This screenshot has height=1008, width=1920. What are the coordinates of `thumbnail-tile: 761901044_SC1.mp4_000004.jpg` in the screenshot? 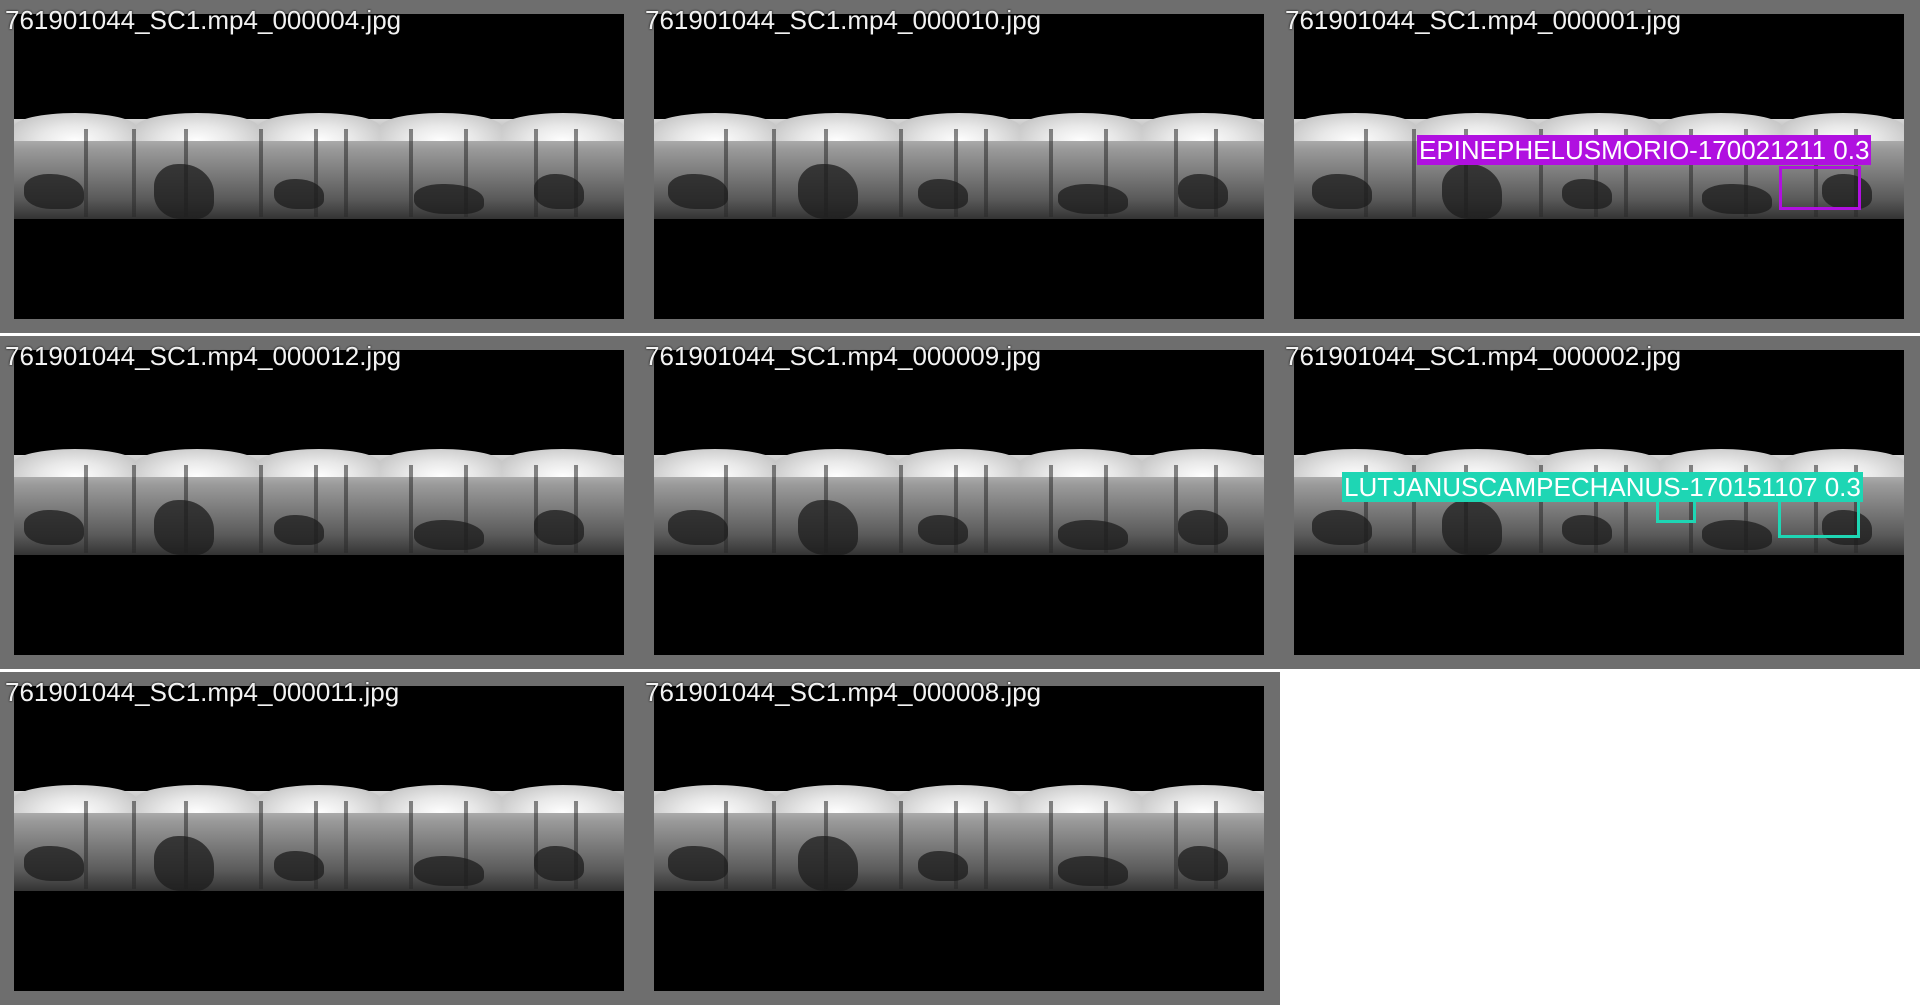 It's located at (320, 166).